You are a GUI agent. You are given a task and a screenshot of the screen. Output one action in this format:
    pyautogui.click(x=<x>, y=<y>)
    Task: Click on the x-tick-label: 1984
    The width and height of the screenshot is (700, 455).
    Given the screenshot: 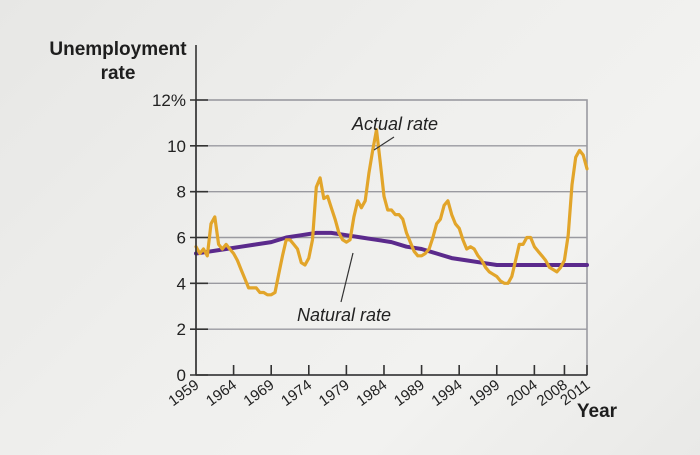 What is the action you would take?
    pyautogui.click(x=371, y=392)
    